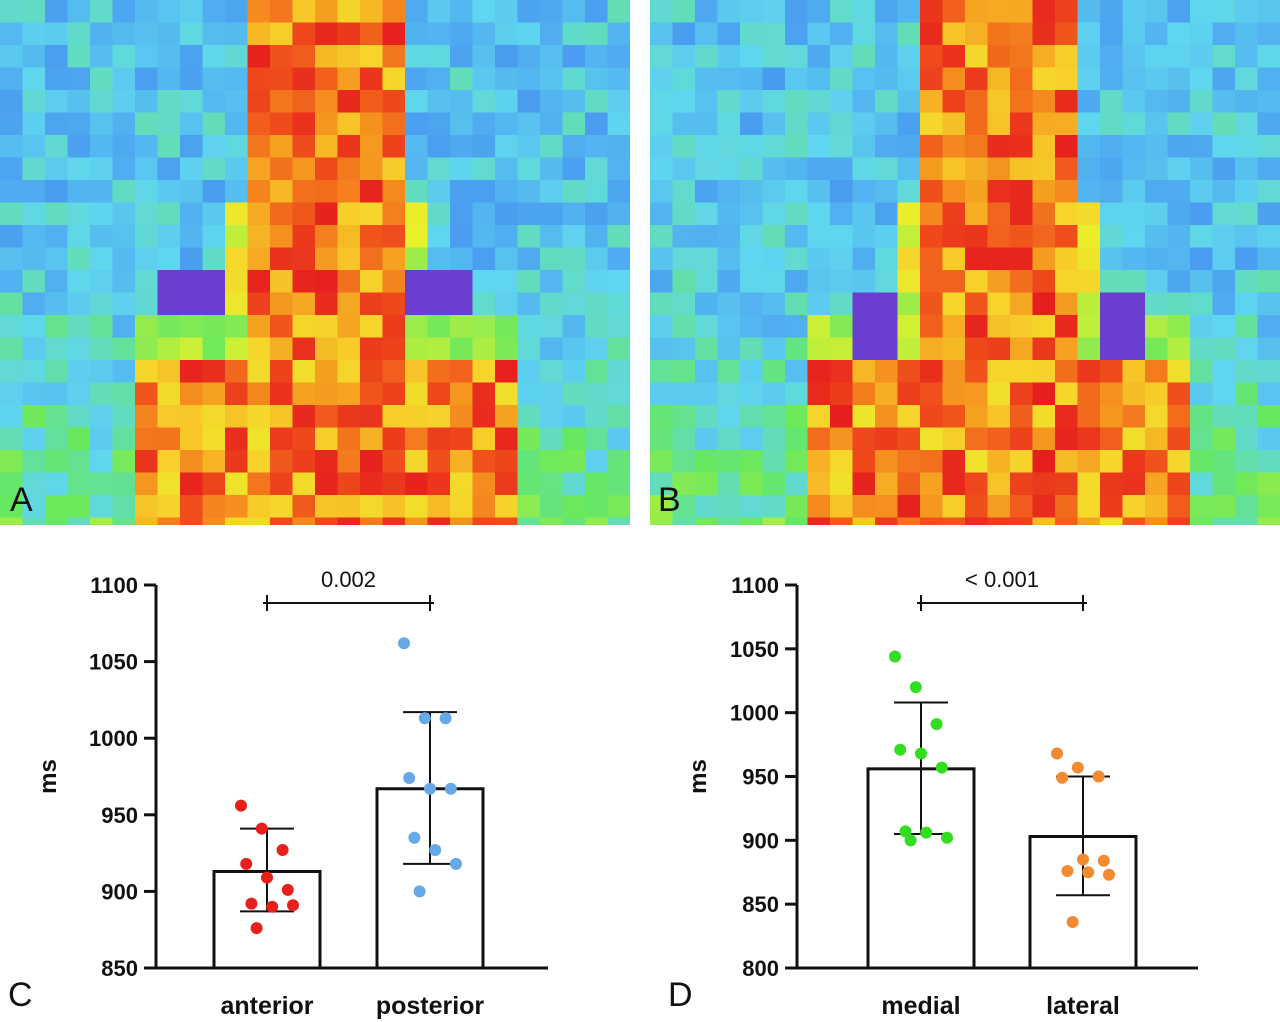 The width and height of the screenshot is (1280, 1022). I want to click on y-tick-label: 1000, so click(113, 738).